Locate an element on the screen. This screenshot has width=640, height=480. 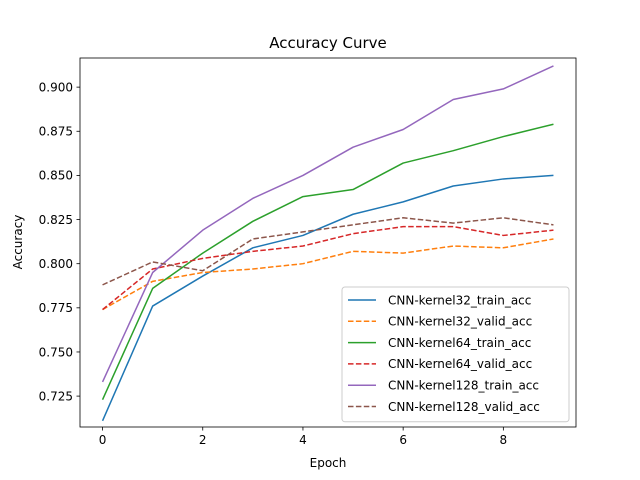
y-tick-label: 0.775 is located at coordinates (56, 308).